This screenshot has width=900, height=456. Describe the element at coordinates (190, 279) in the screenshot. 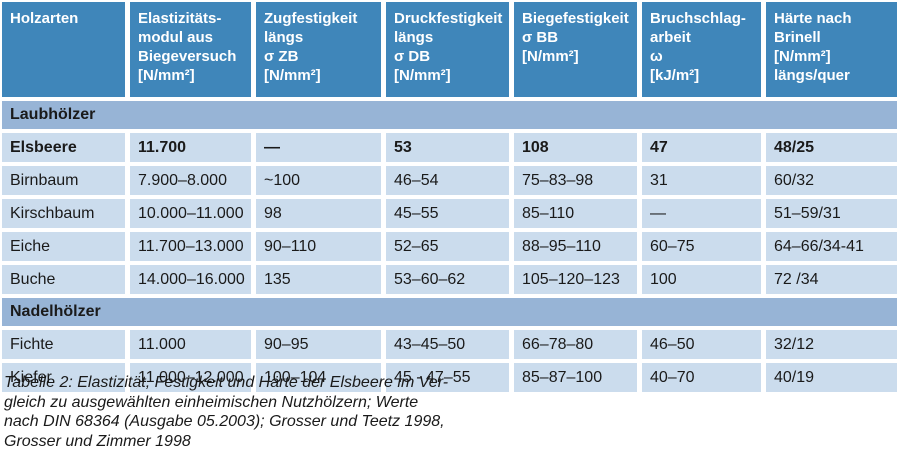

I see `table-cell: 14.000–16.000` at that location.